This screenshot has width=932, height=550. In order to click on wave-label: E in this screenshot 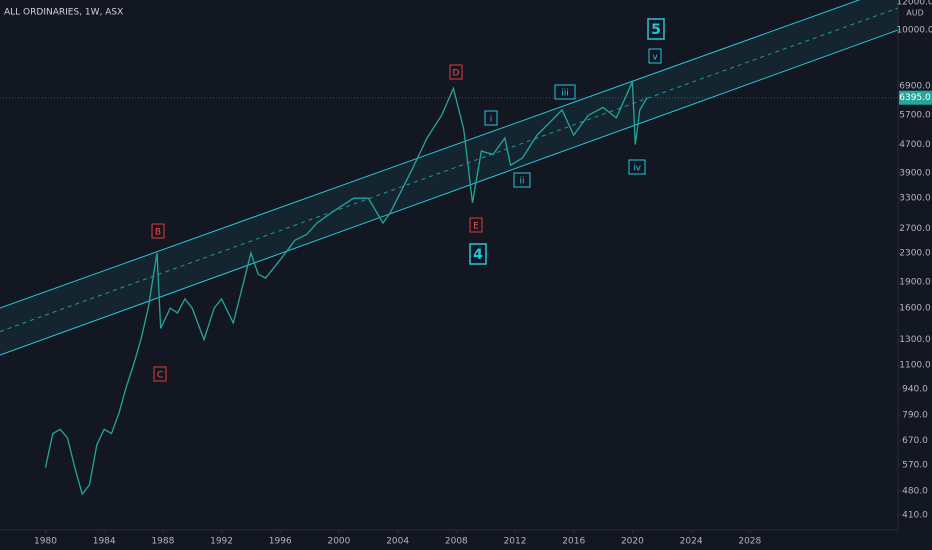, I will do `click(476, 227)`.